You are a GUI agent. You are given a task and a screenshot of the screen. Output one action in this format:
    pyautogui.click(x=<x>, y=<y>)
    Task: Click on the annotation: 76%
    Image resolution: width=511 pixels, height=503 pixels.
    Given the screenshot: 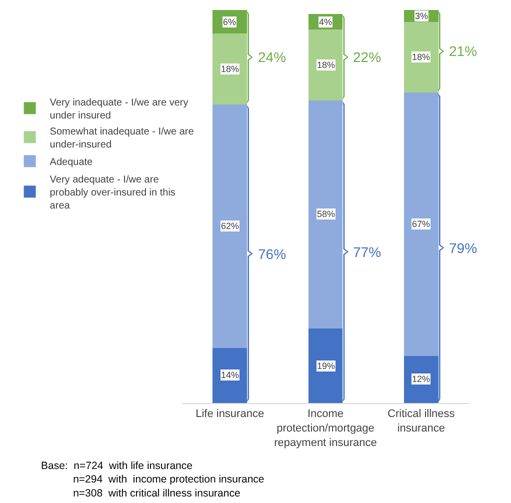 What is the action you would take?
    pyautogui.click(x=272, y=254)
    